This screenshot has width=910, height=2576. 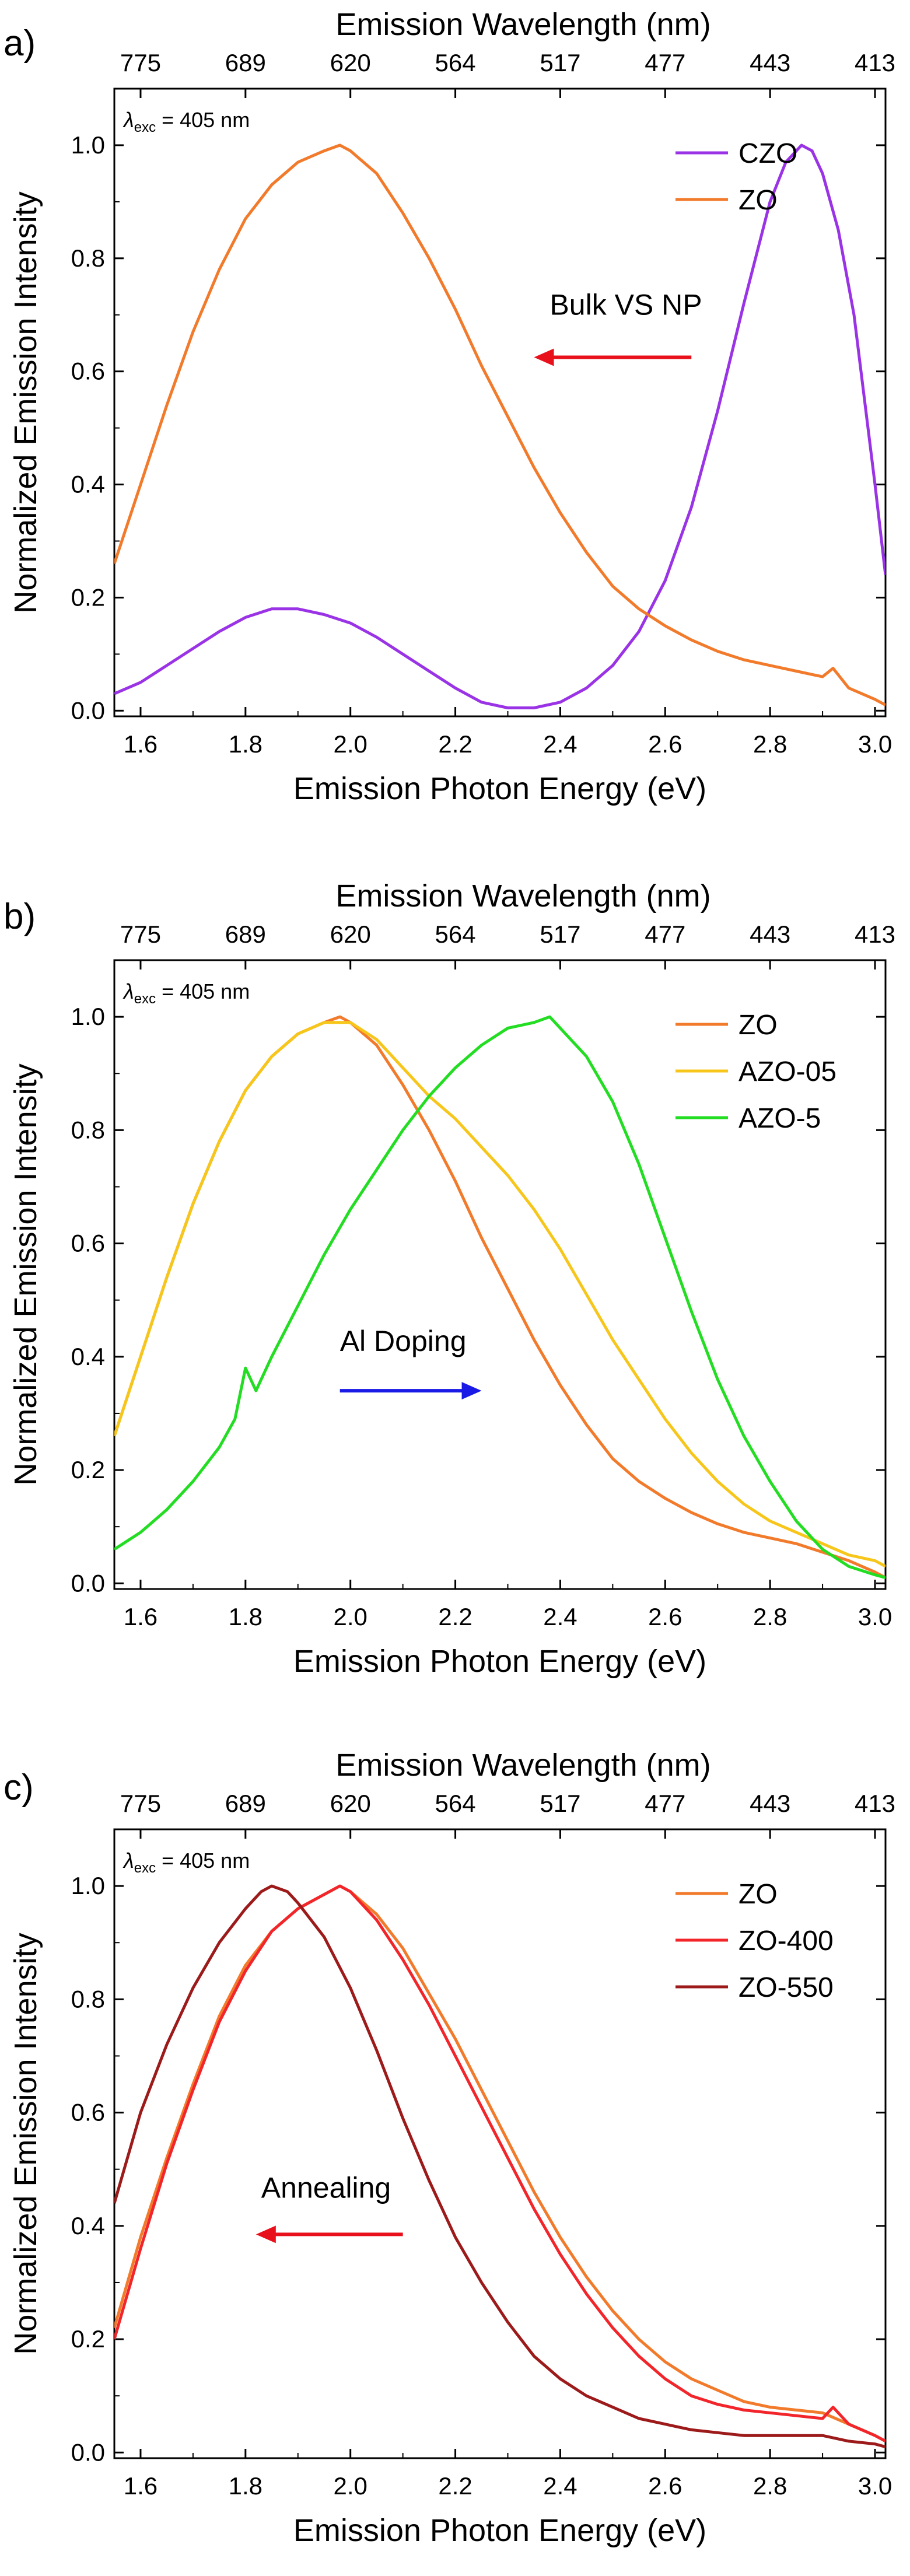 What do you see at coordinates (786, 1941) in the screenshot?
I see `legend-label: ZO-400` at bounding box center [786, 1941].